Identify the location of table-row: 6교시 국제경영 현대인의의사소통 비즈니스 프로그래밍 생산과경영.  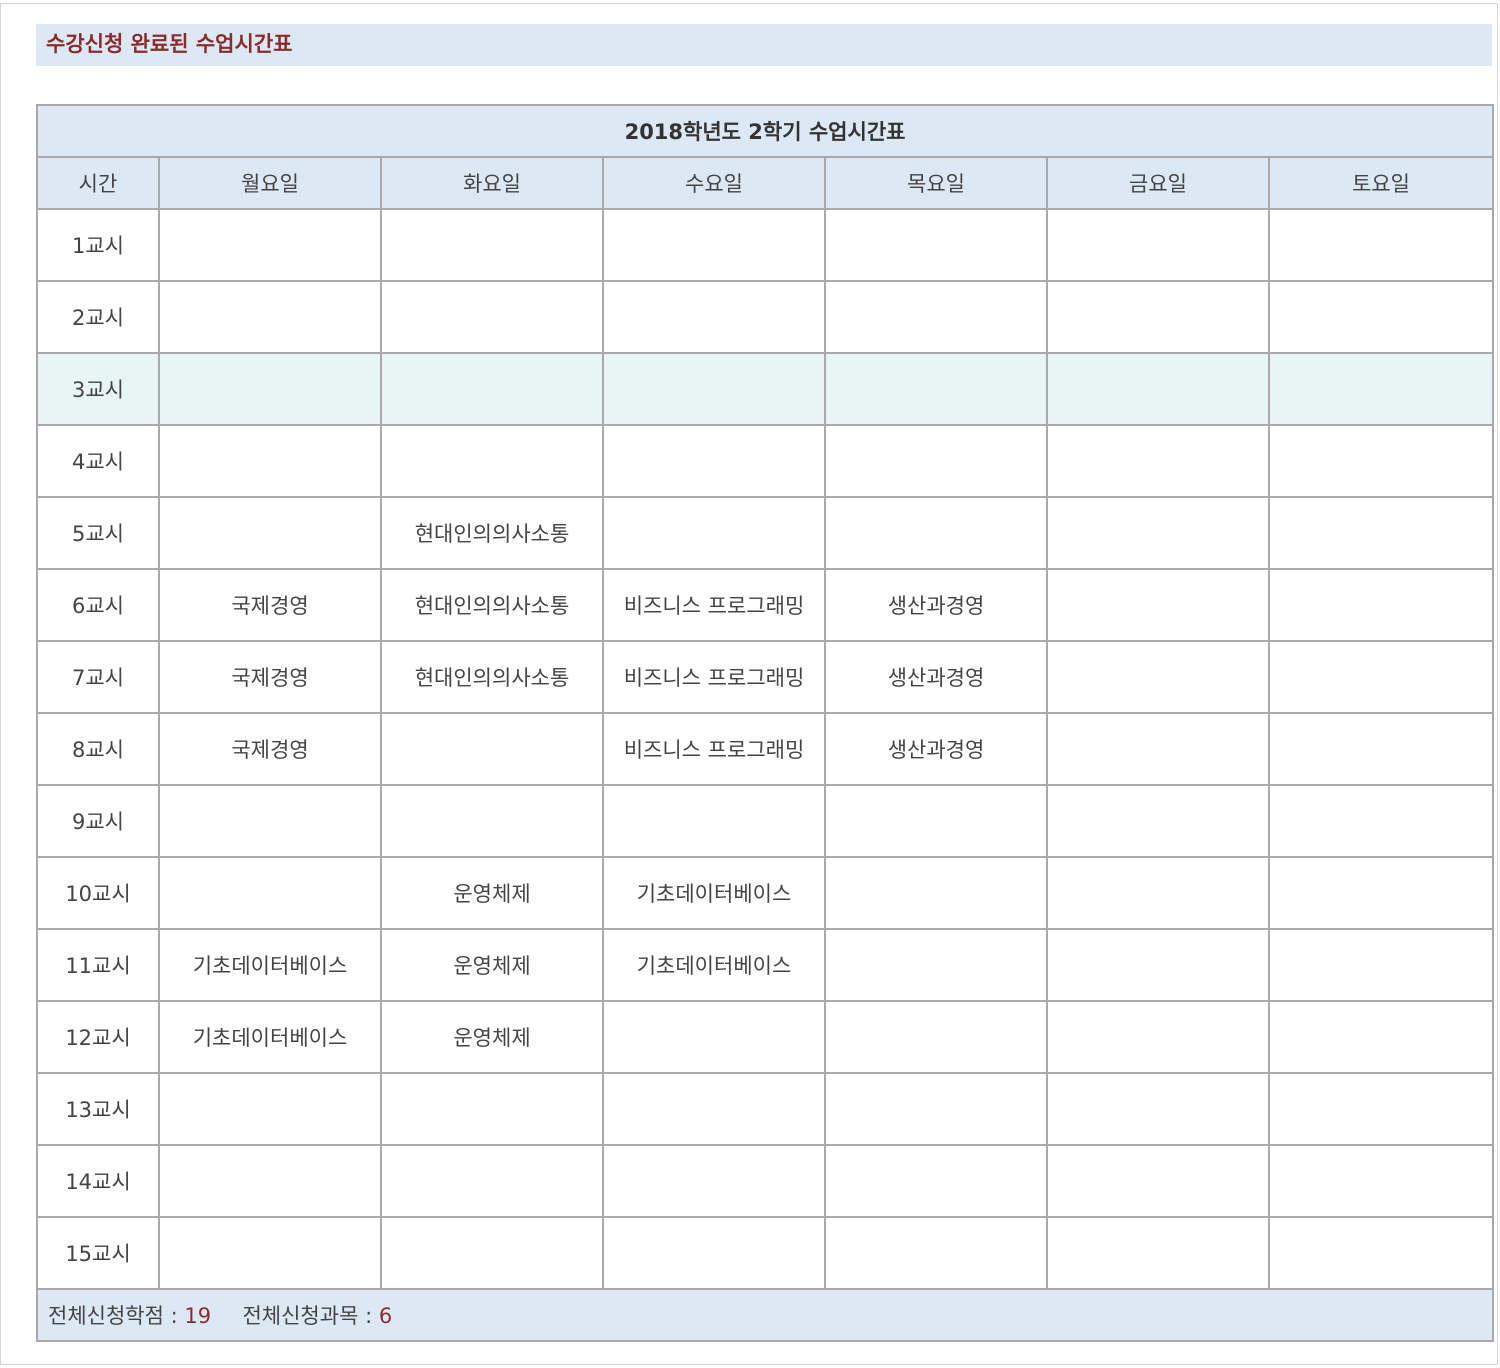
(765, 605).